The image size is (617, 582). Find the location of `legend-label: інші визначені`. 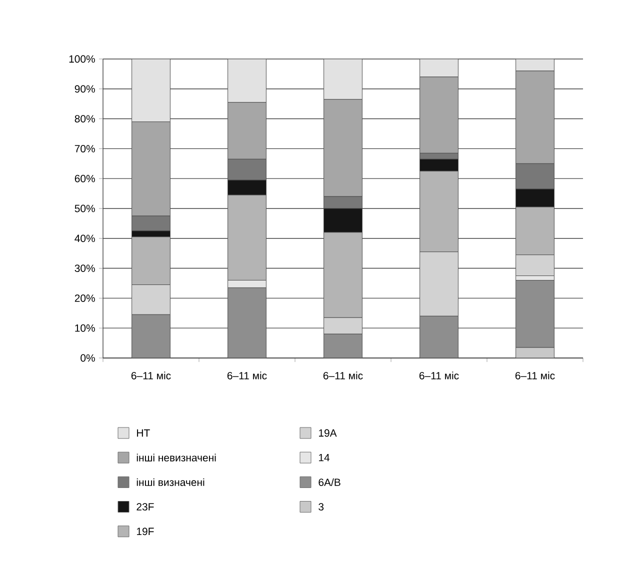

legend-label: інші визначені is located at coordinates (170, 482).